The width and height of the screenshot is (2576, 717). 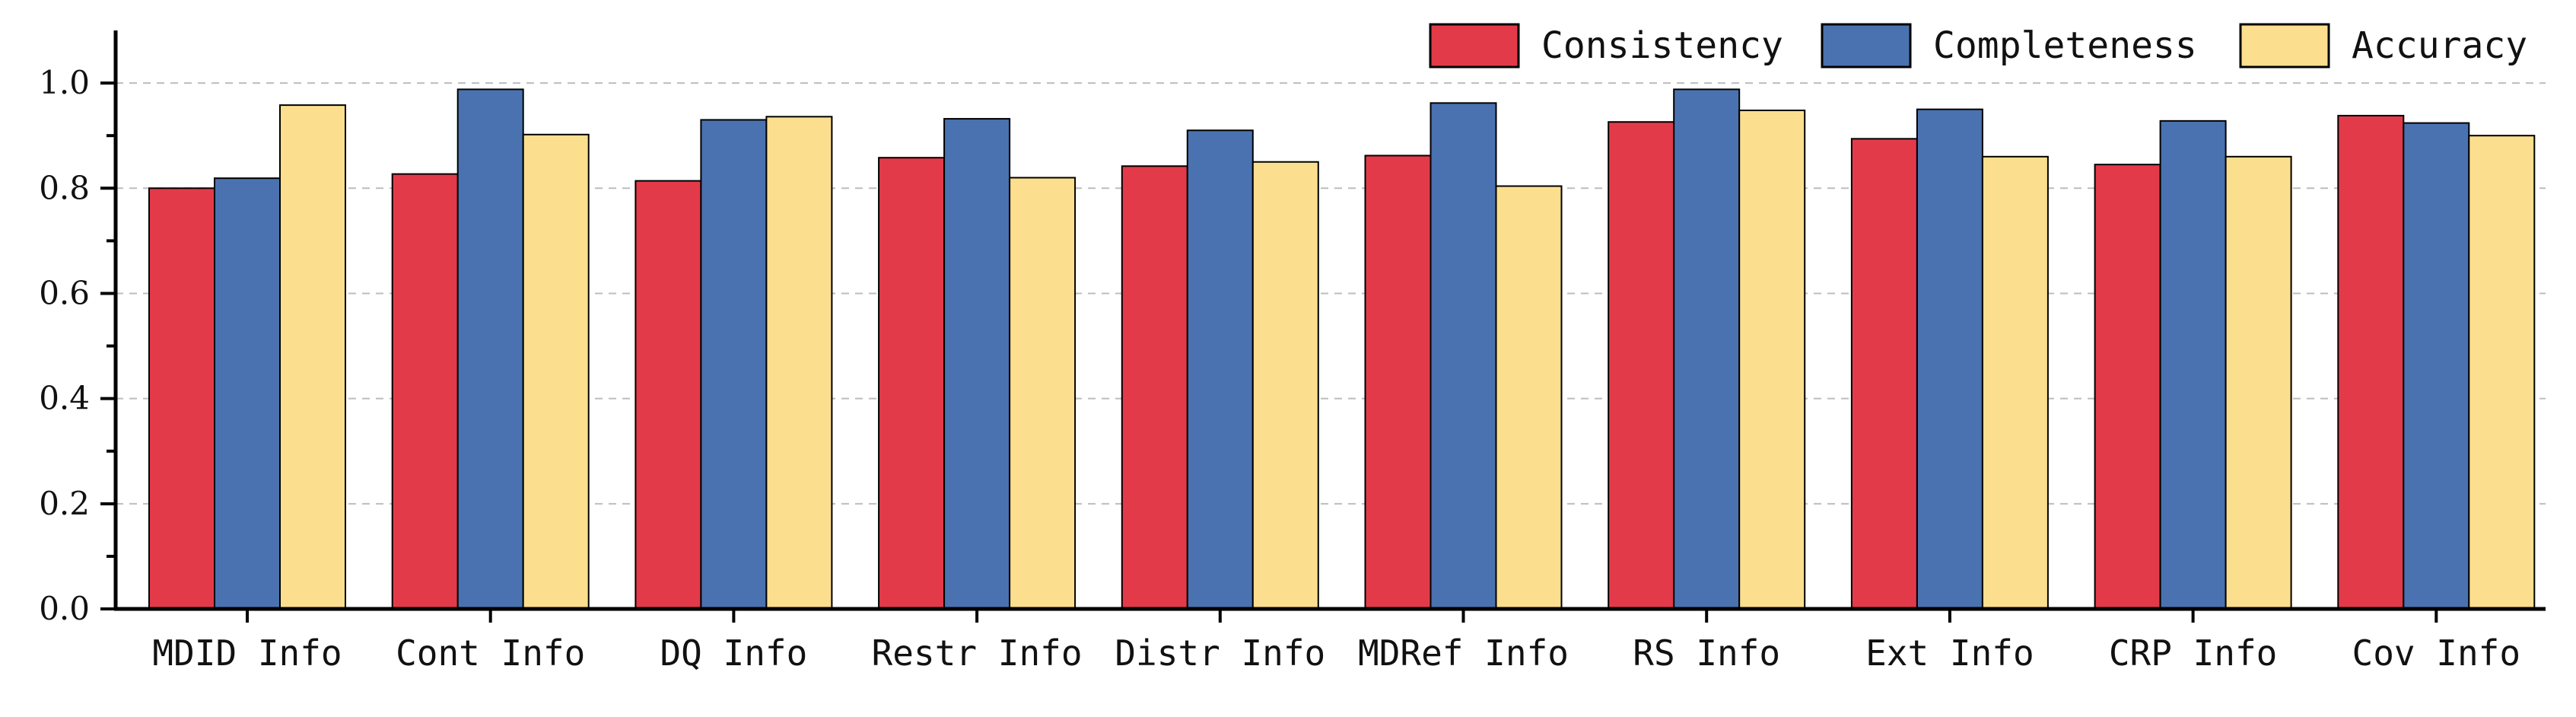 I want to click on bar-mdref-info-completeness, so click(x=1463, y=356).